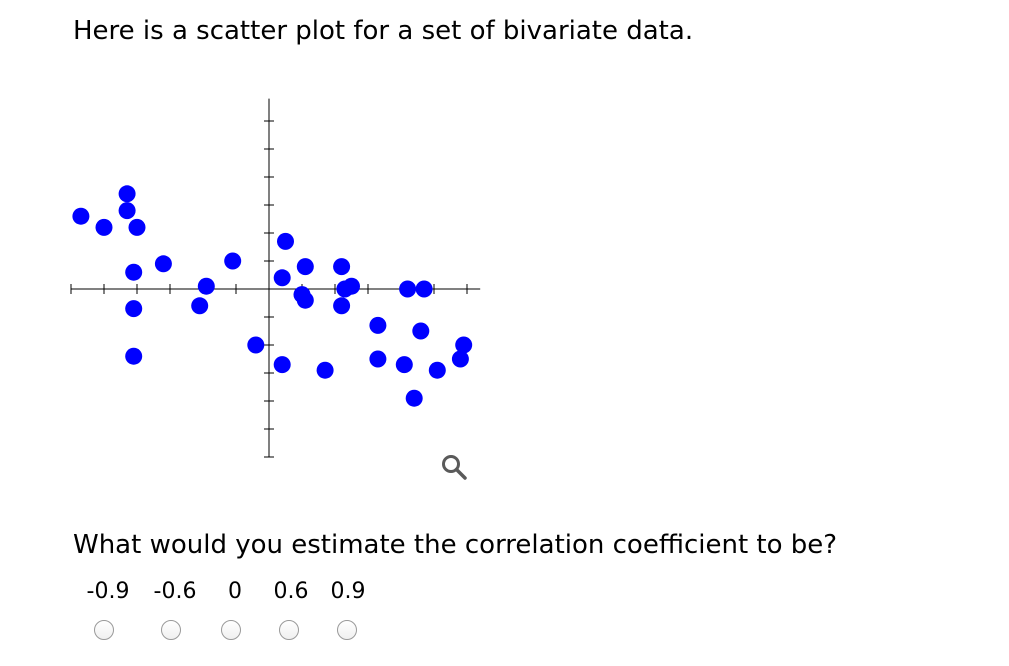  What do you see at coordinates (272, 296) in the screenshot?
I see `data-points` at bounding box center [272, 296].